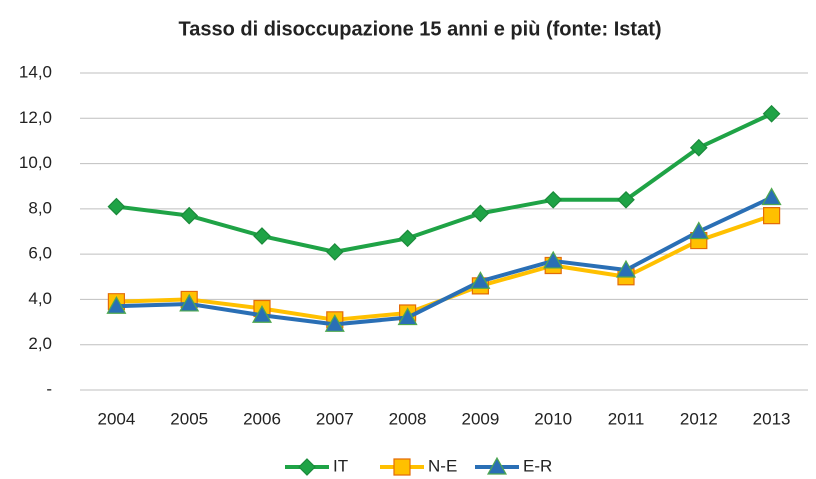 The width and height of the screenshot is (816, 479). I want to click on y-tick-label: 2,0, so click(40, 343).